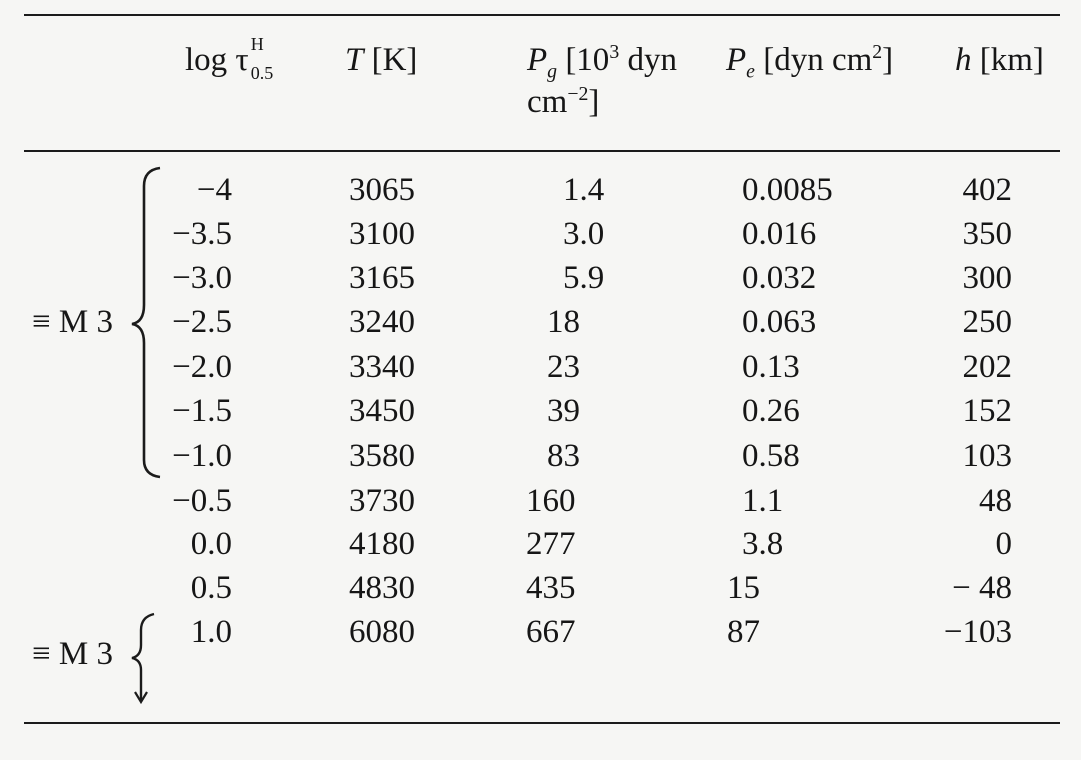 The height and width of the screenshot is (760, 1081). What do you see at coordinates (987, 190) in the screenshot?
I see `cell-h: 402` at bounding box center [987, 190].